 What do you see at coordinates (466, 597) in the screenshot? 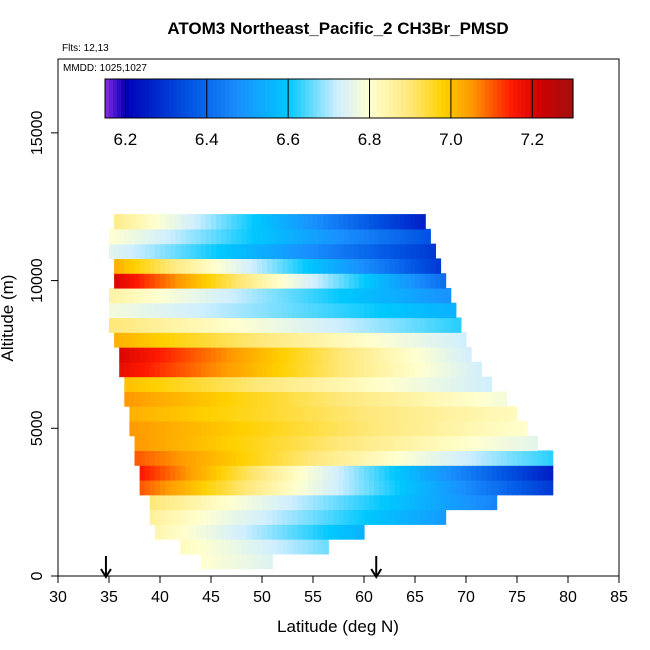
I see `x-tick-label: 70` at bounding box center [466, 597].